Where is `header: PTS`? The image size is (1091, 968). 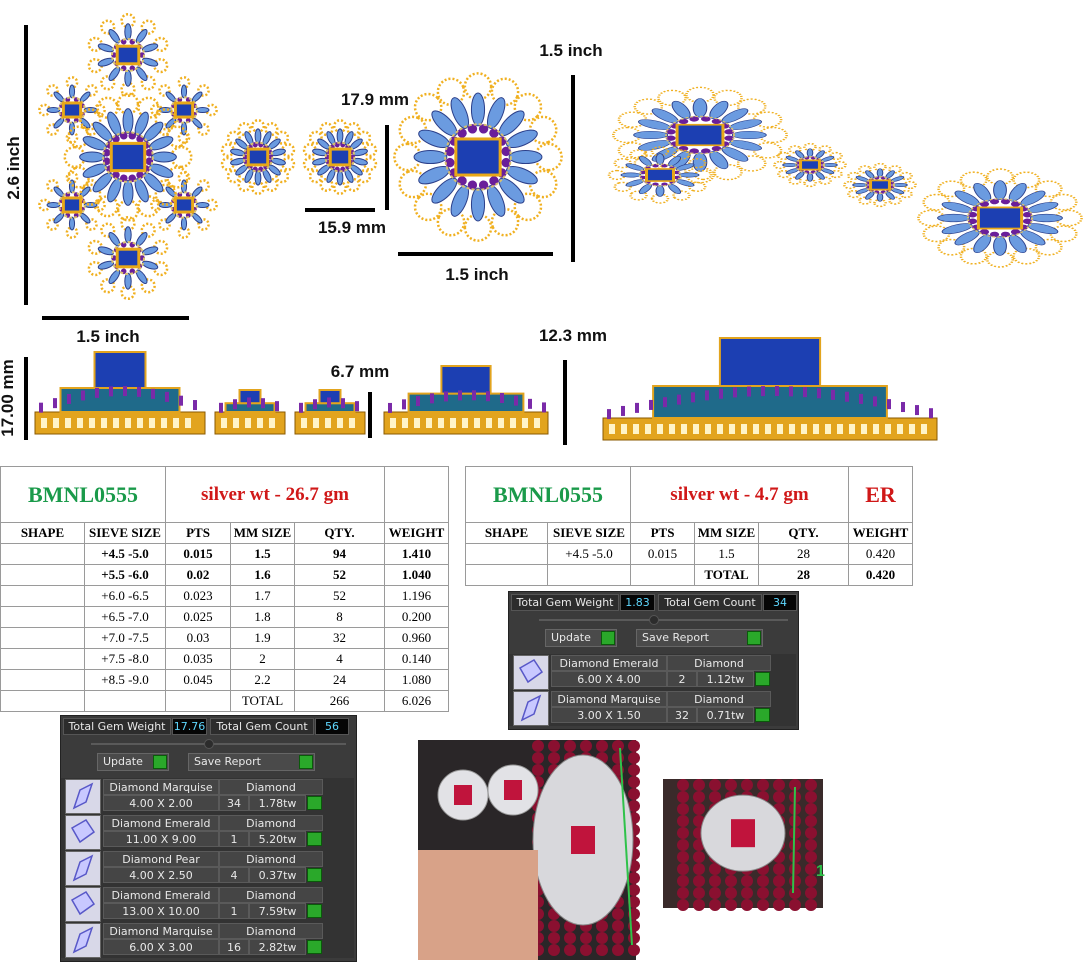 header: PTS is located at coordinates (662, 533).